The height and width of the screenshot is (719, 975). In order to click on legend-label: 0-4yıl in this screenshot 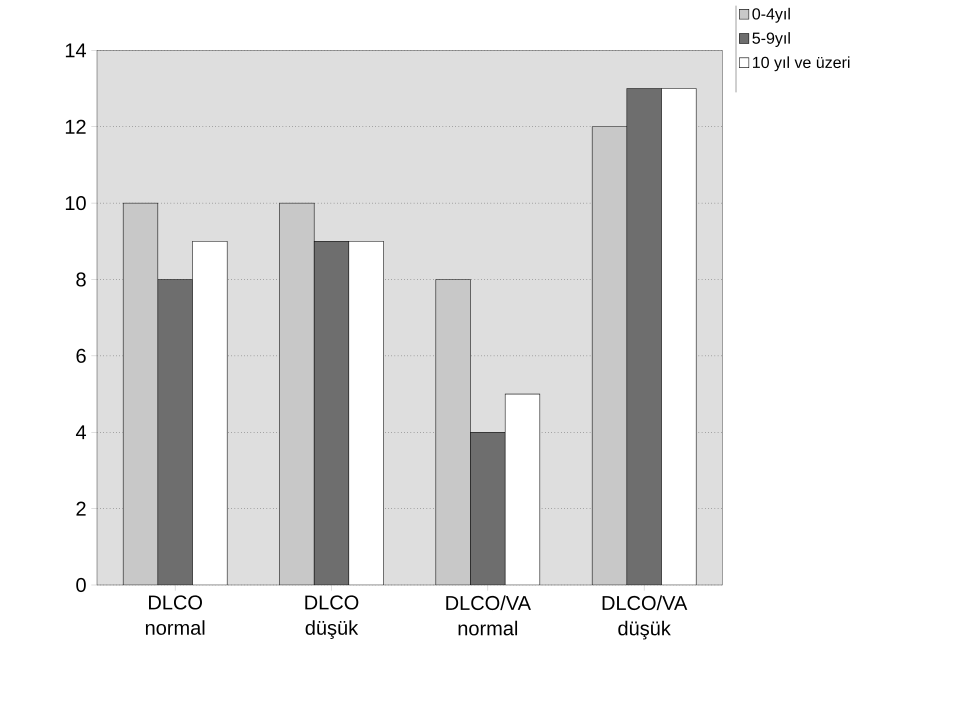, I will do `click(771, 15)`.